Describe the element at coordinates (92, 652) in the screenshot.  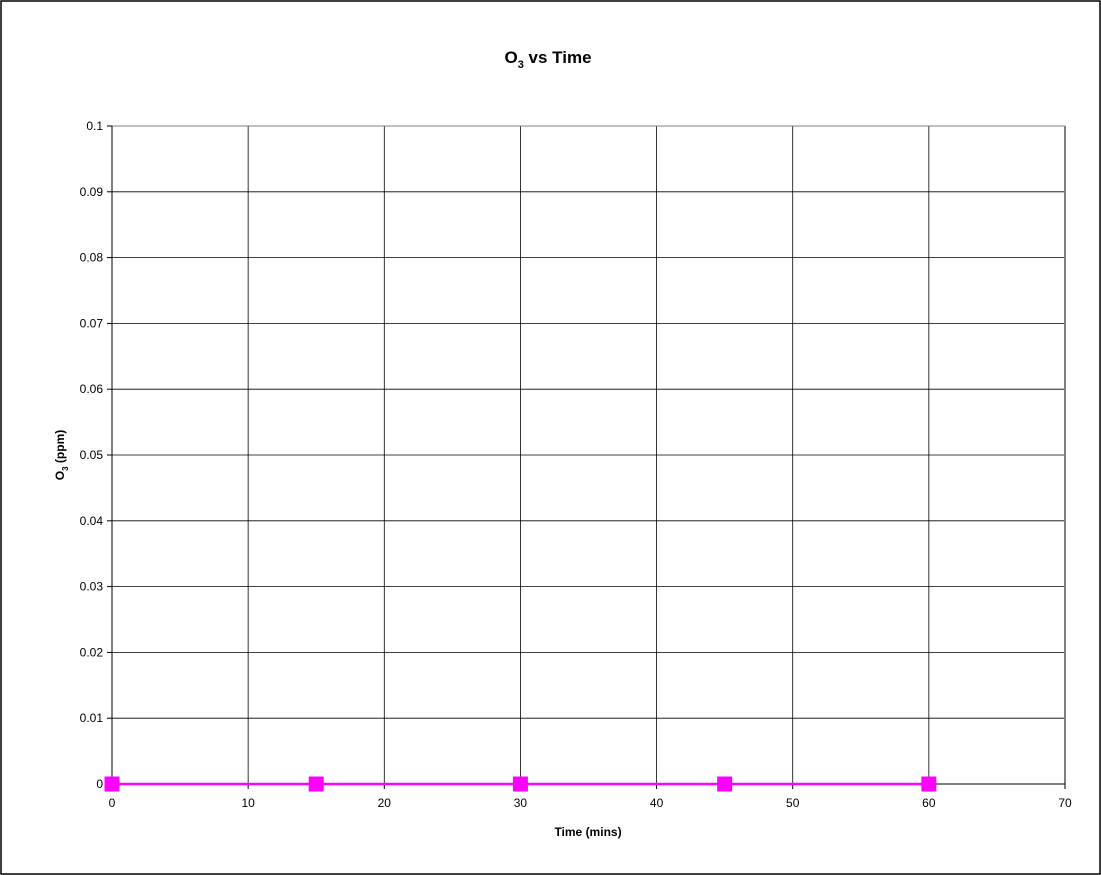
I see `y-tick-label: 0.02` at that location.